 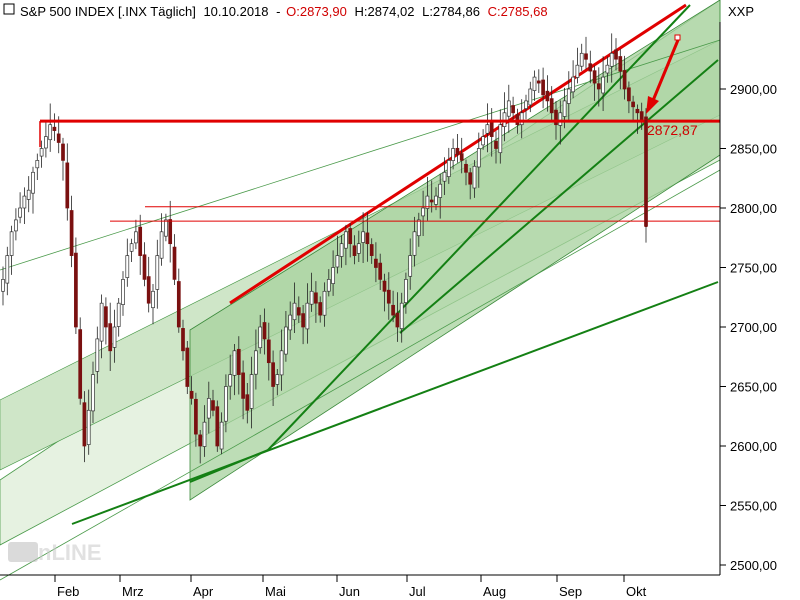 I want to click on watermark-box, so click(x=23, y=552).